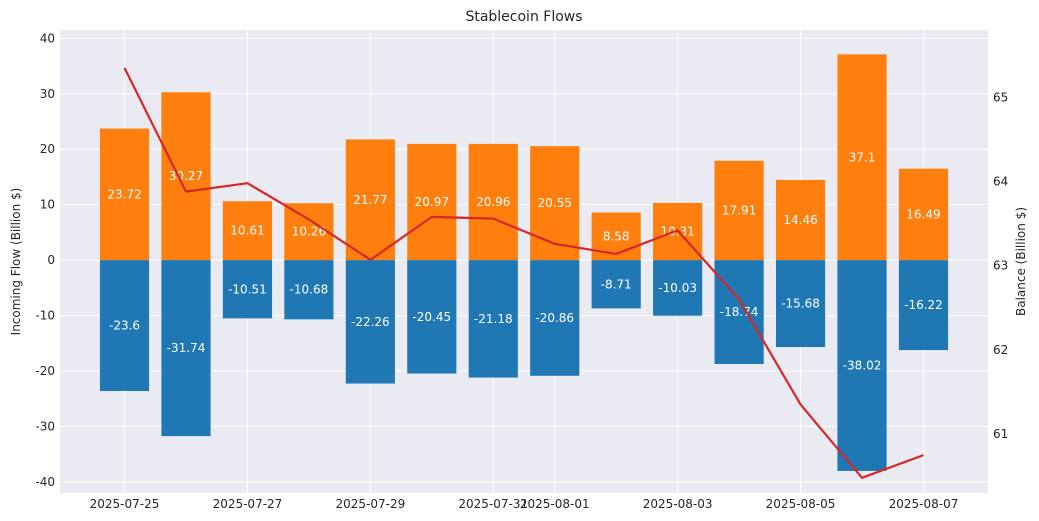 The width and height of the screenshot is (1039, 521). What do you see at coordinates (47, 94) in the screenshot?
I see `y-tick-label: 30` at bounding box center [47, 94].